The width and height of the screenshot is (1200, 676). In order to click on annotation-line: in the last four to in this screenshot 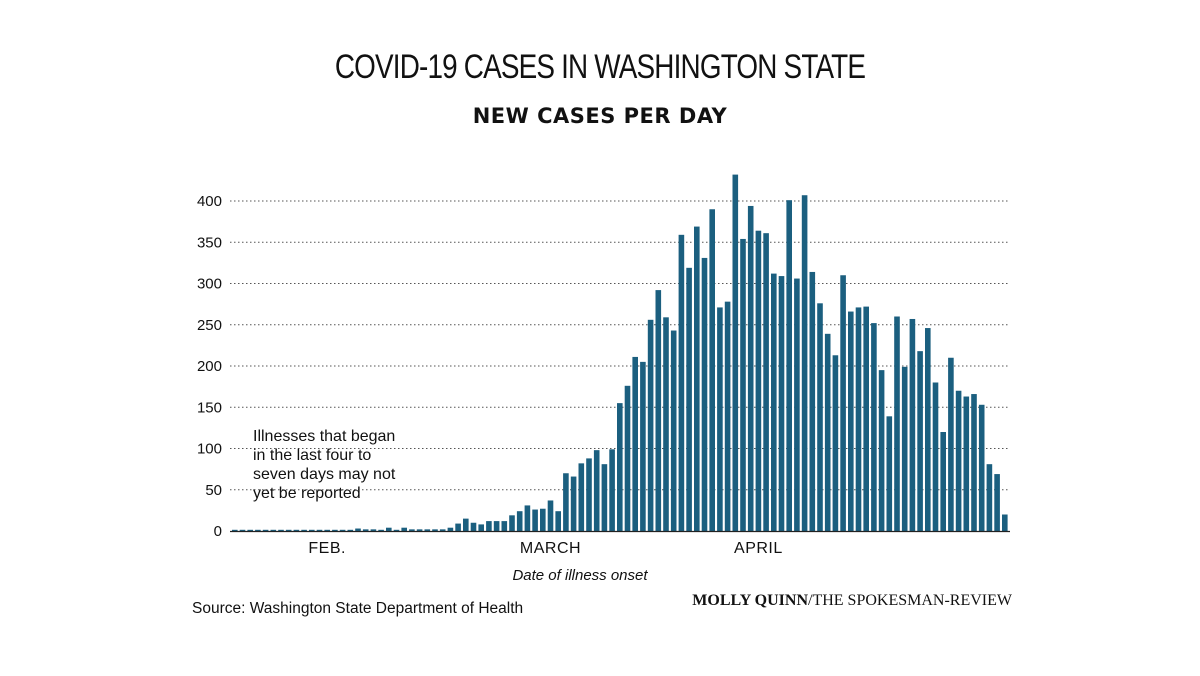, I will do `click(312, 455)`.